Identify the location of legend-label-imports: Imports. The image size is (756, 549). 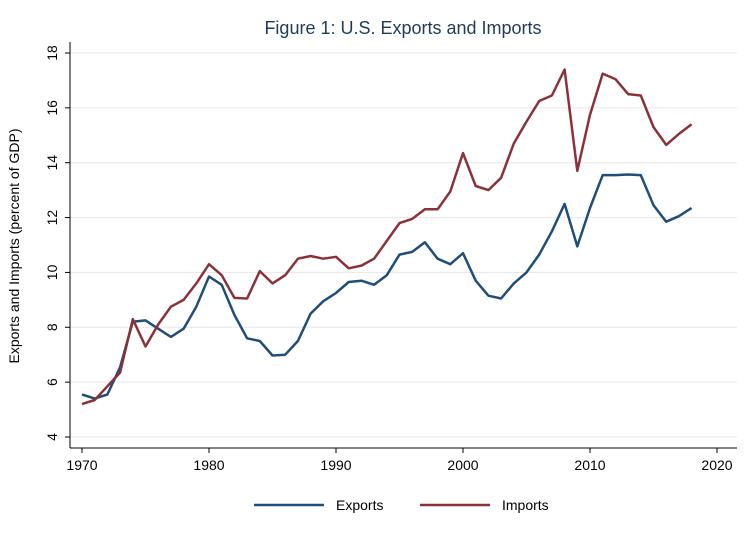
(525, 505).